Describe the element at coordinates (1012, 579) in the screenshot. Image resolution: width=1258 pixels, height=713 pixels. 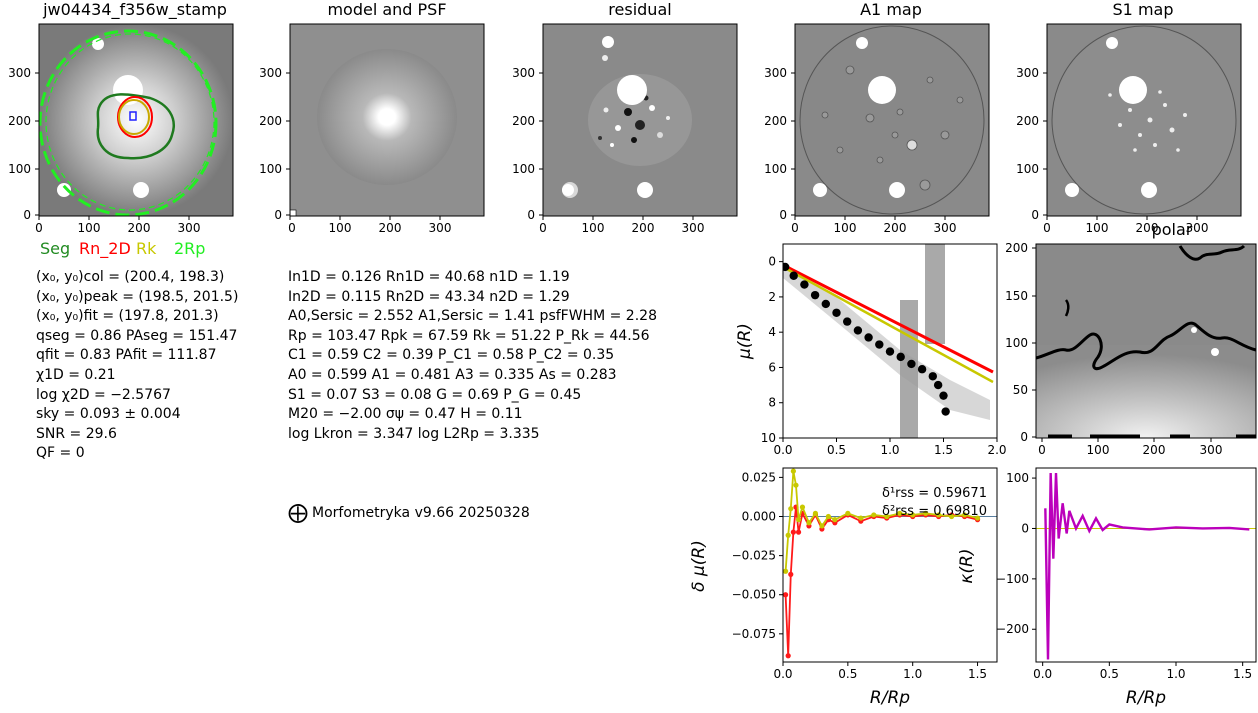
I see `y-tick-label: −100` at that location.